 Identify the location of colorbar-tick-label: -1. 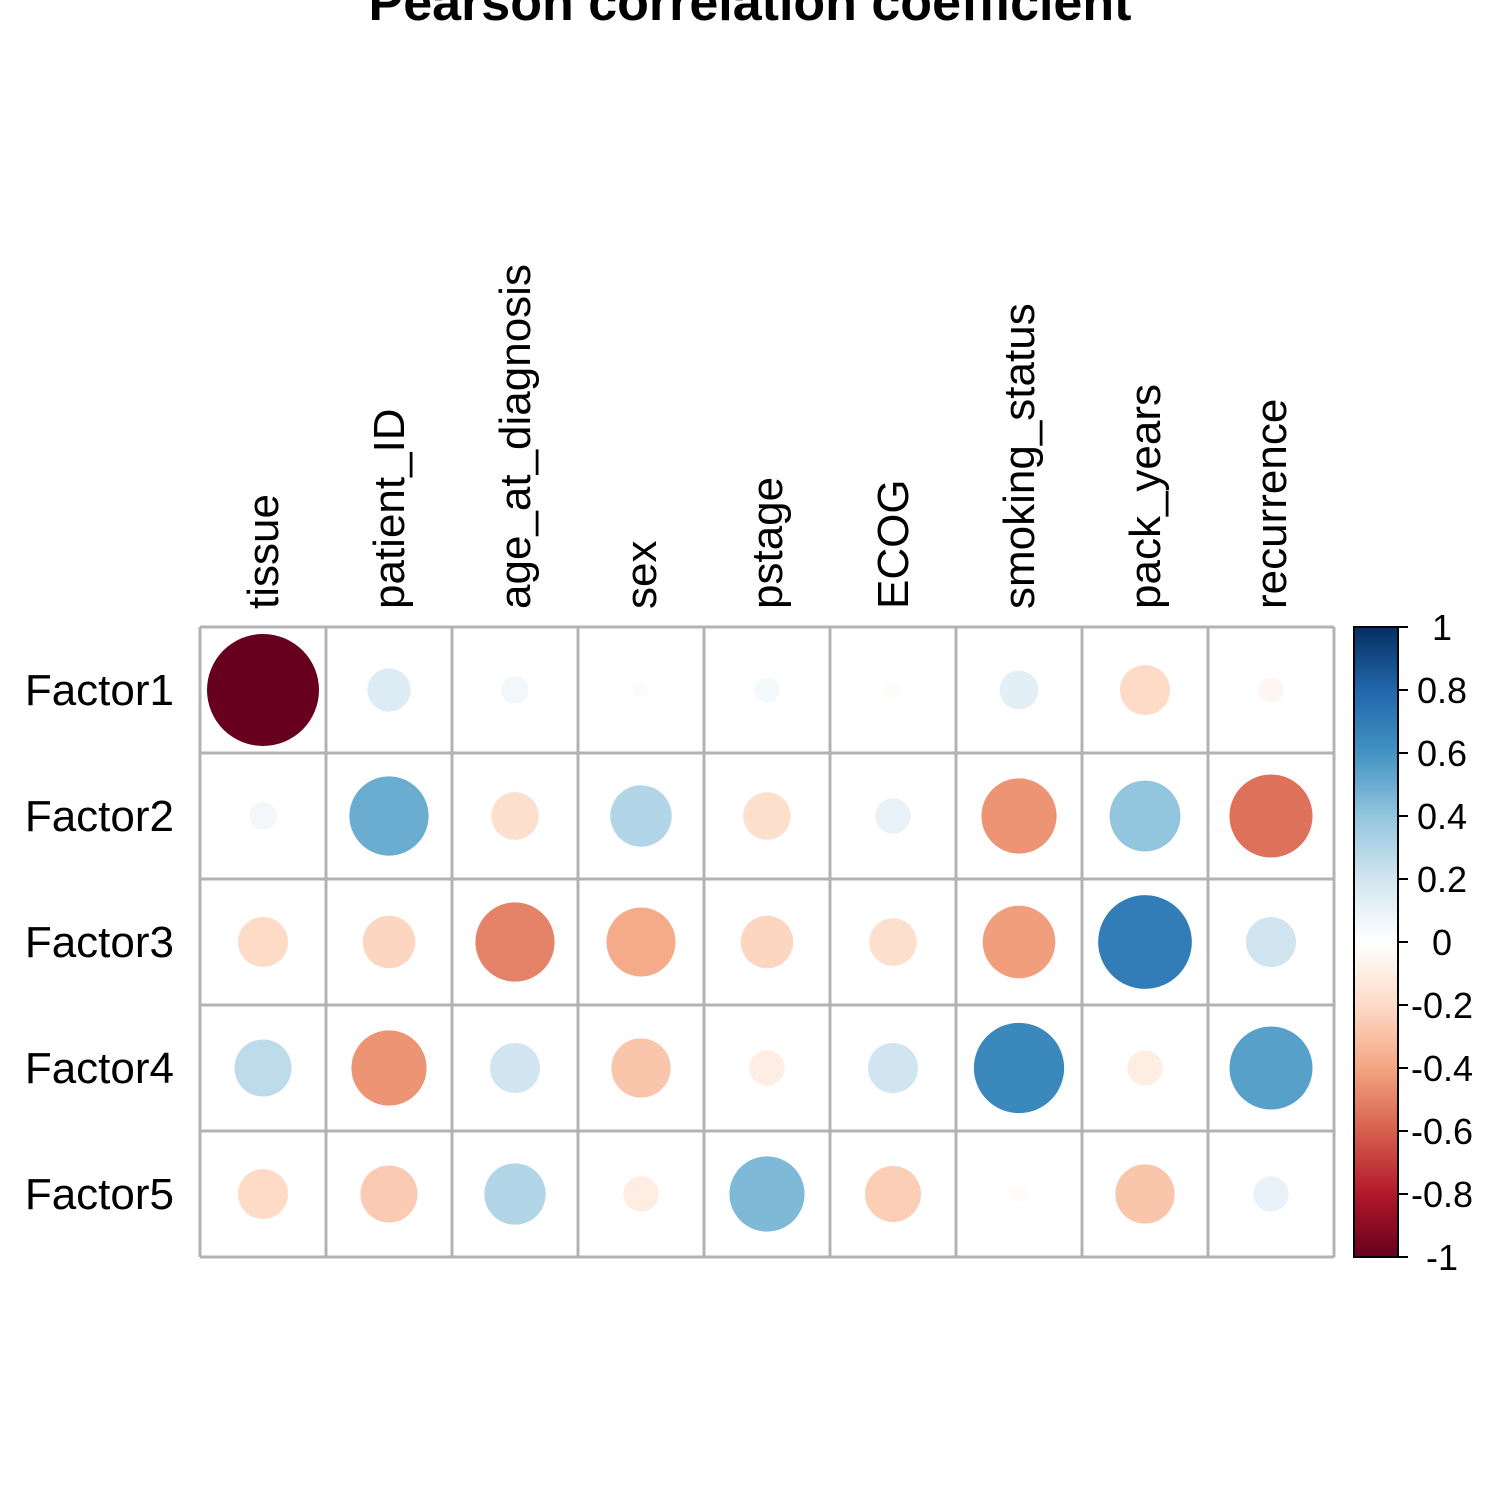
(1442, 1257).